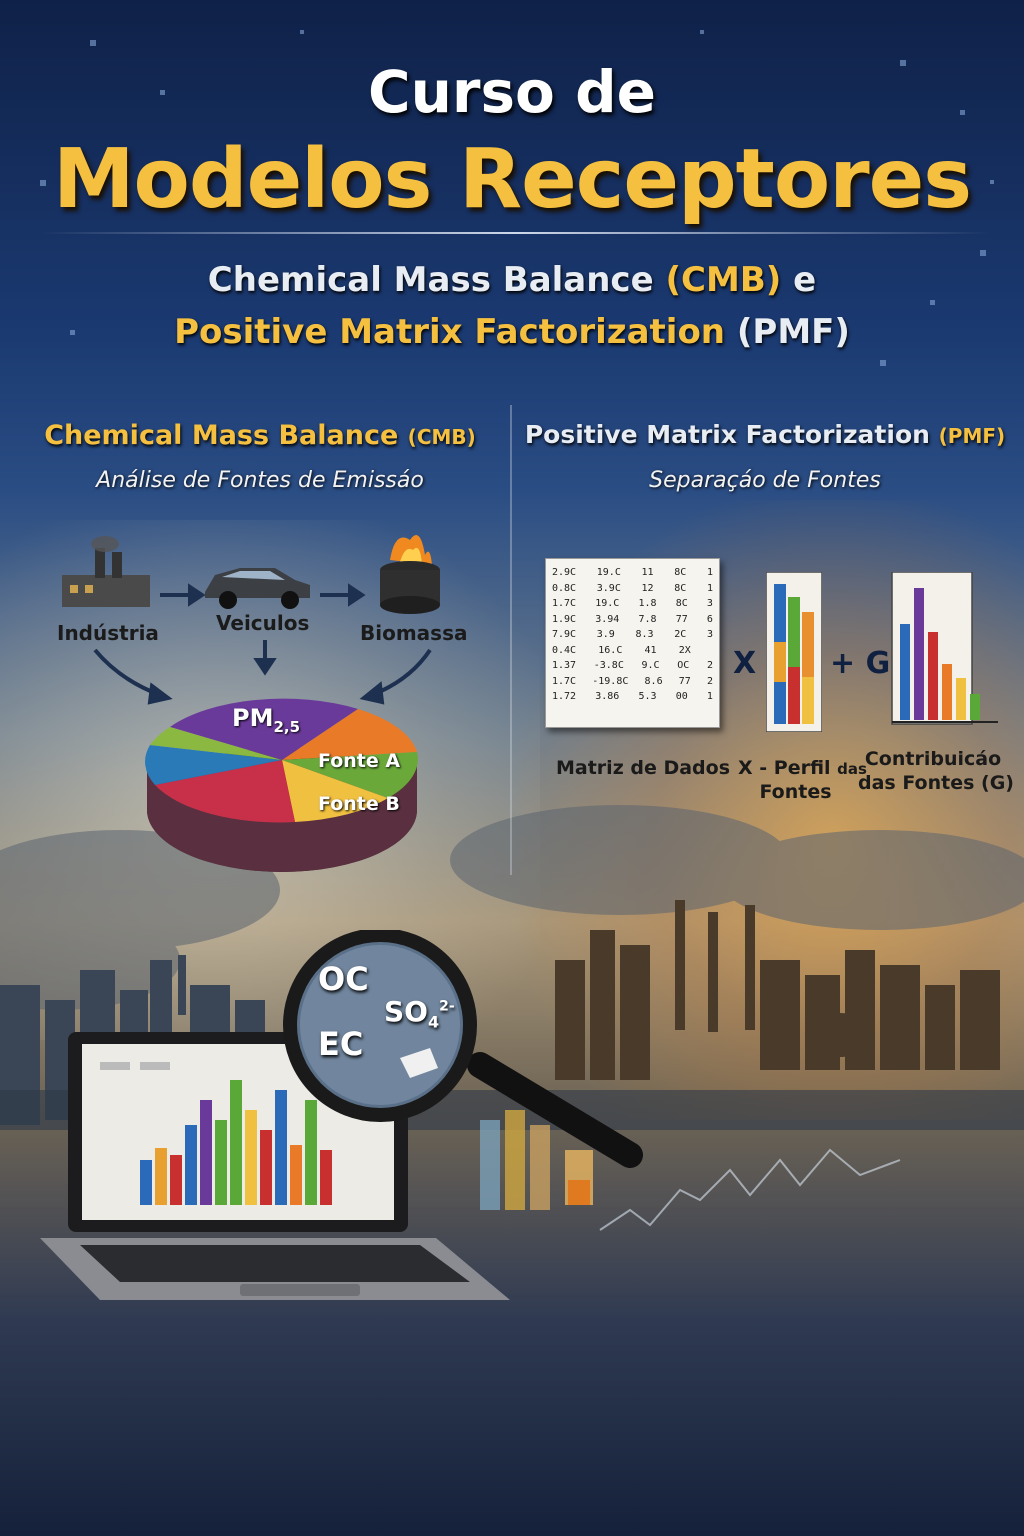 The height and width of the screenshot is (1536, 1024). I want to click on matrix-cell: 2C, so click(680, 634).